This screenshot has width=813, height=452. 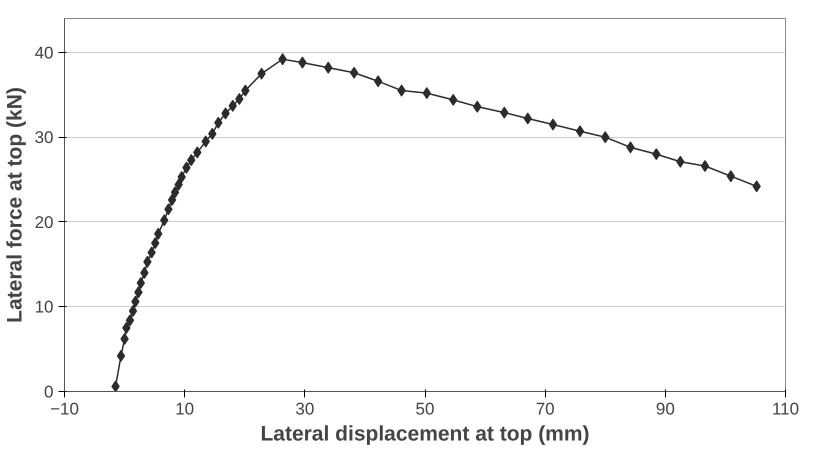 I want to click on y-tick-label: 30, so click(x=44, y=138).